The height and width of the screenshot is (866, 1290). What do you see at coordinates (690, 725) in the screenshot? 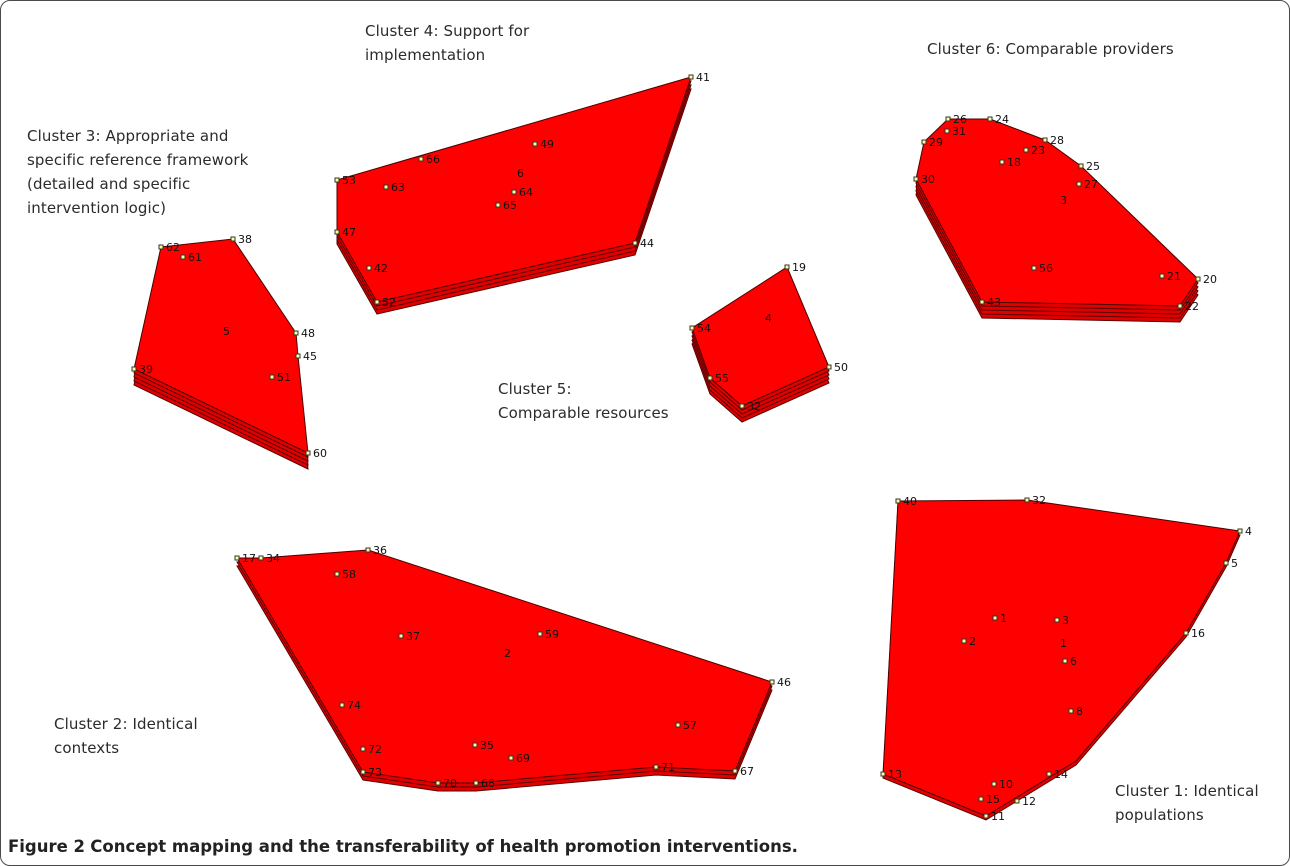
I see `statement-number: 57` at bounding box center [690, 725].